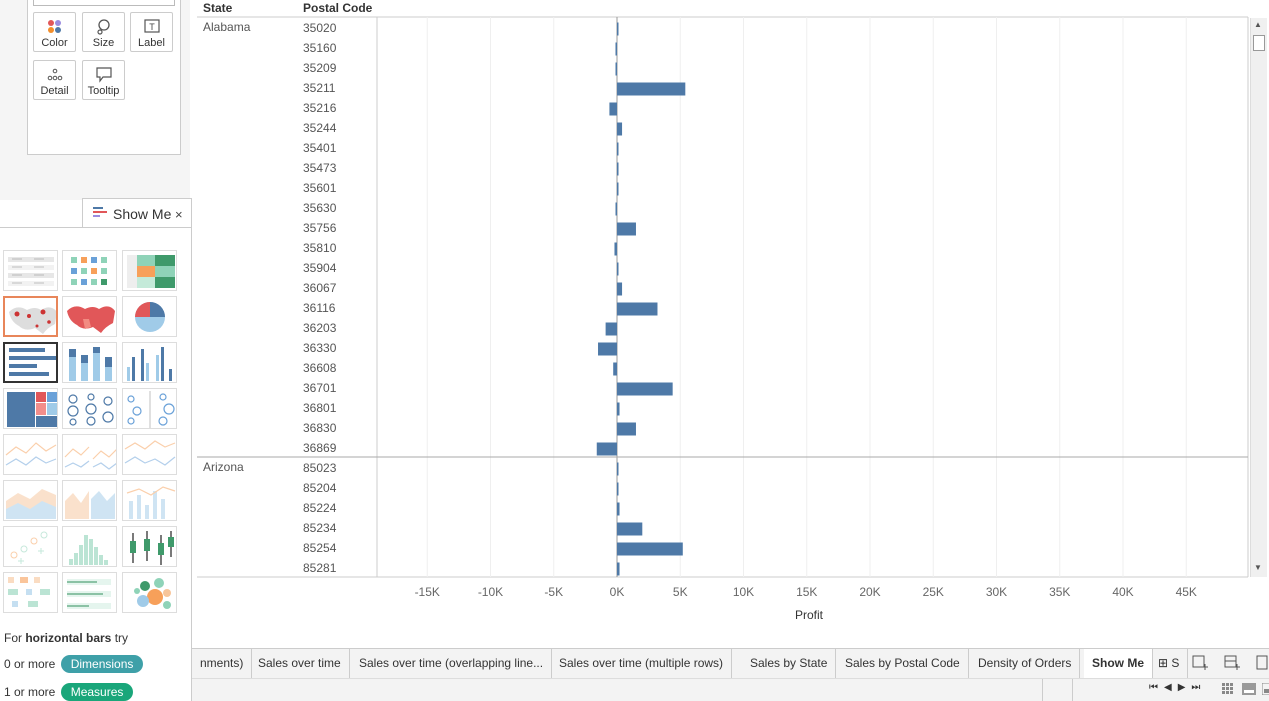 The width and height of the screenshot is (1269, 701). I want to click on postal-code-label: 85254, so click(320, 548).